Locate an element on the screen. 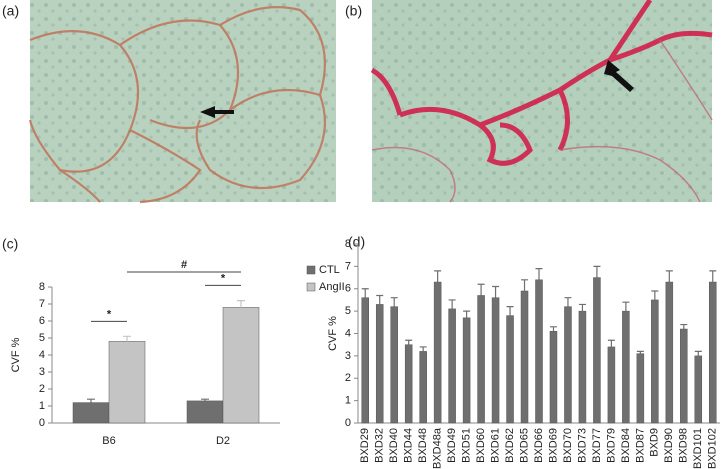 The image size is (722, 469). x-tick-label: BXD9 is located at coordinates (655, 442).